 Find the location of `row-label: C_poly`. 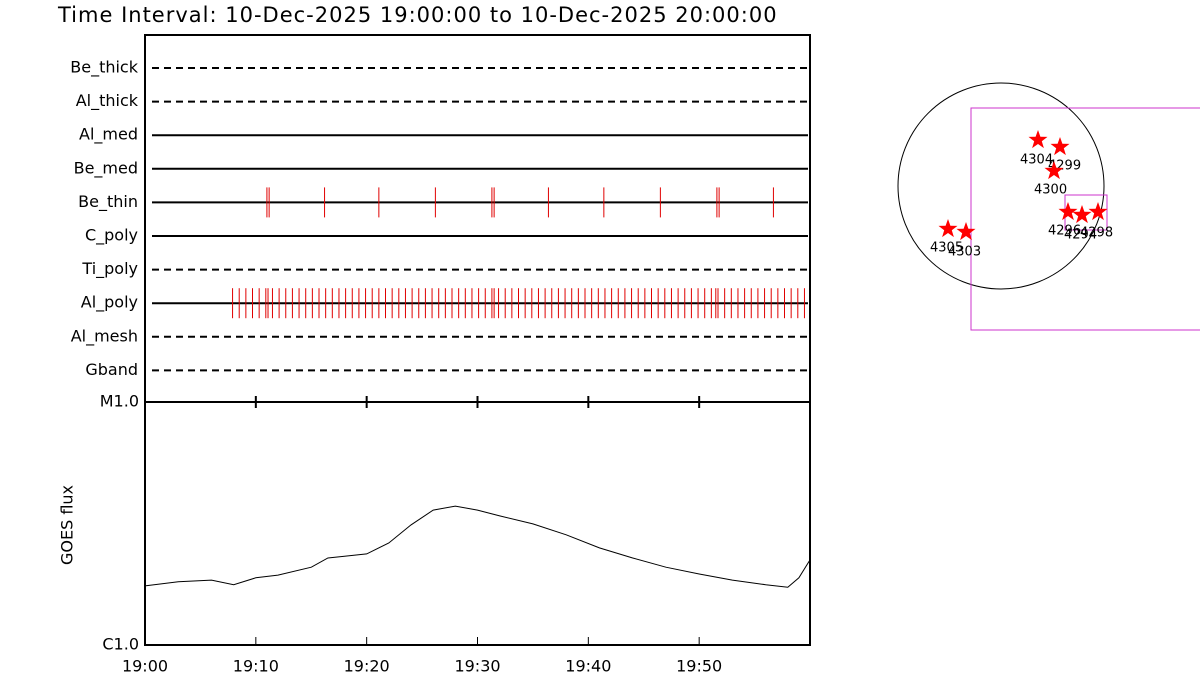

row-label: C_poly is located at coordinates (111, 236).